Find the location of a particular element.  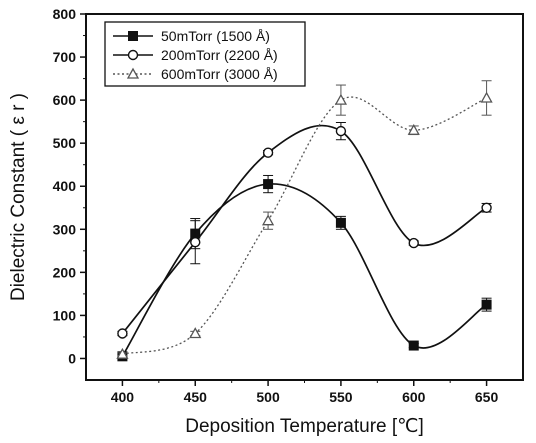

x-axis-label: Deposition Temperature [℃] is located at coordinates (304, 426).